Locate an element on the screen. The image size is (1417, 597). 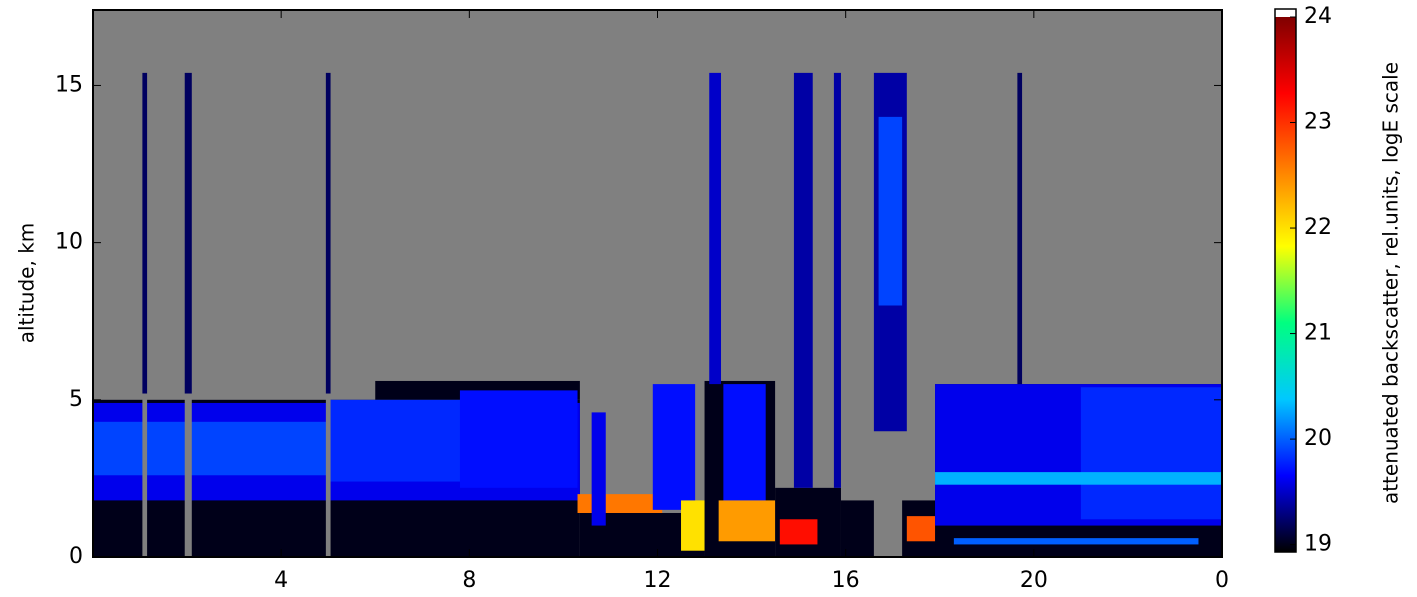
colorbar-tick-label: 21 is located at coordinates (1318, 333).